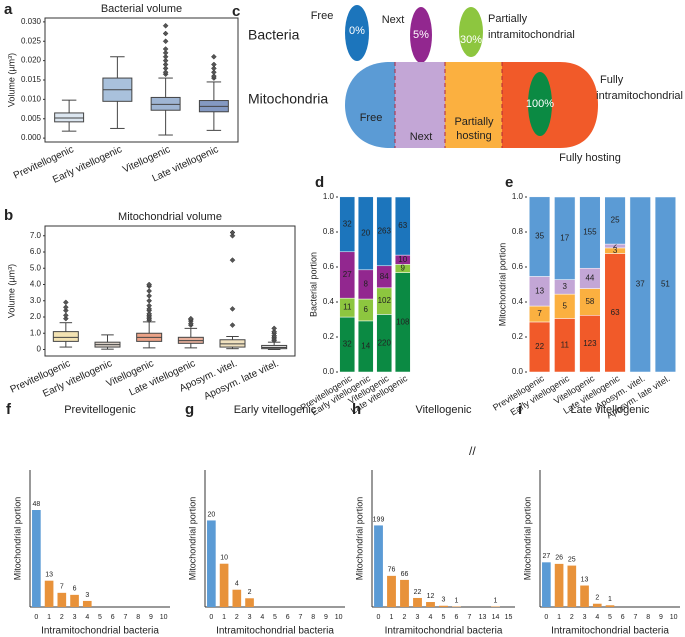 This screenshot has width=685, height=637. What do you see at coordinates (444, 617) in the screenshot?
I see `x-tick-label: 5` at bounding box center [444, 617].